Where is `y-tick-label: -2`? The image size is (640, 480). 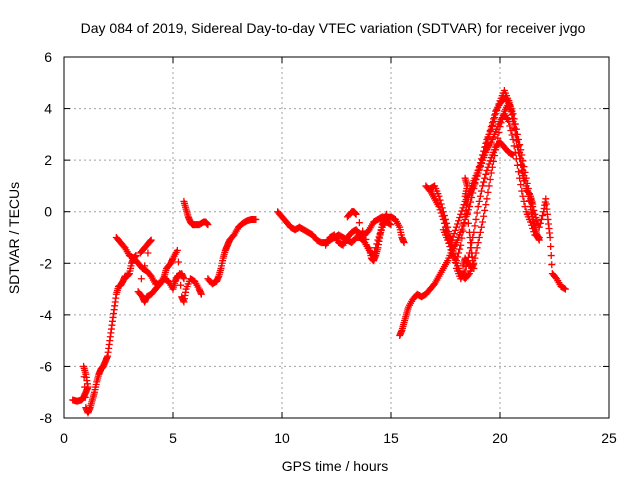 y-tick-label: -2 is located at coordinates (46, 263).